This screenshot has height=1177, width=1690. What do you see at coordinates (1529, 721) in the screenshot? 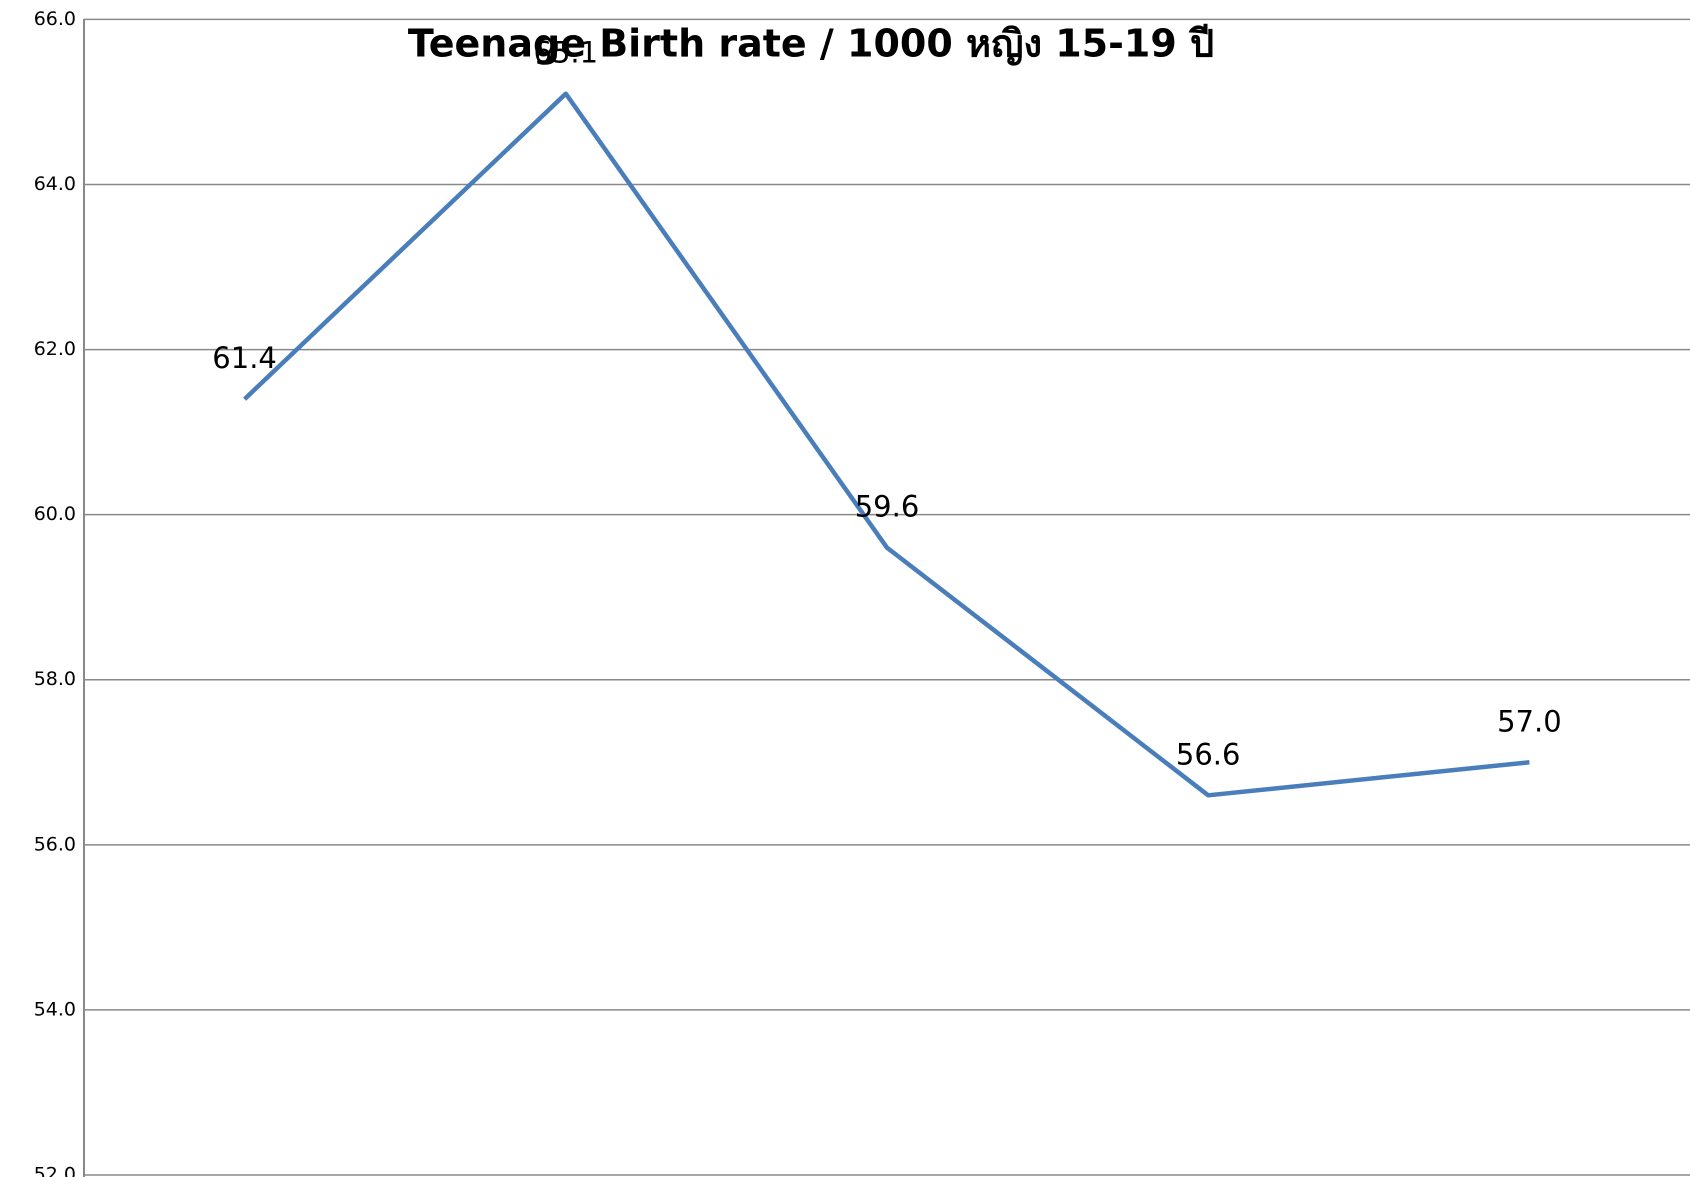
I see `data-label: 57.0` at bounding box center [1529, 721].